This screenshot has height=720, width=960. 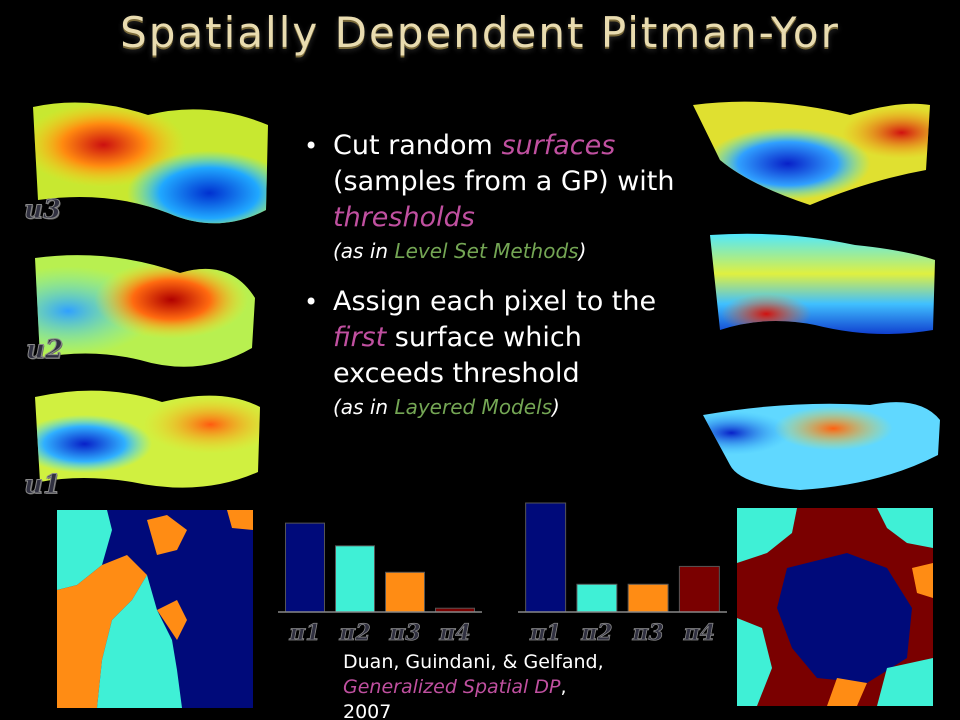 What do you see at coordinates (480, 32) in the screenshot?
I see `slide-title: Spatially Dependent Pitman-Yor` at bounding box center [480, 32].